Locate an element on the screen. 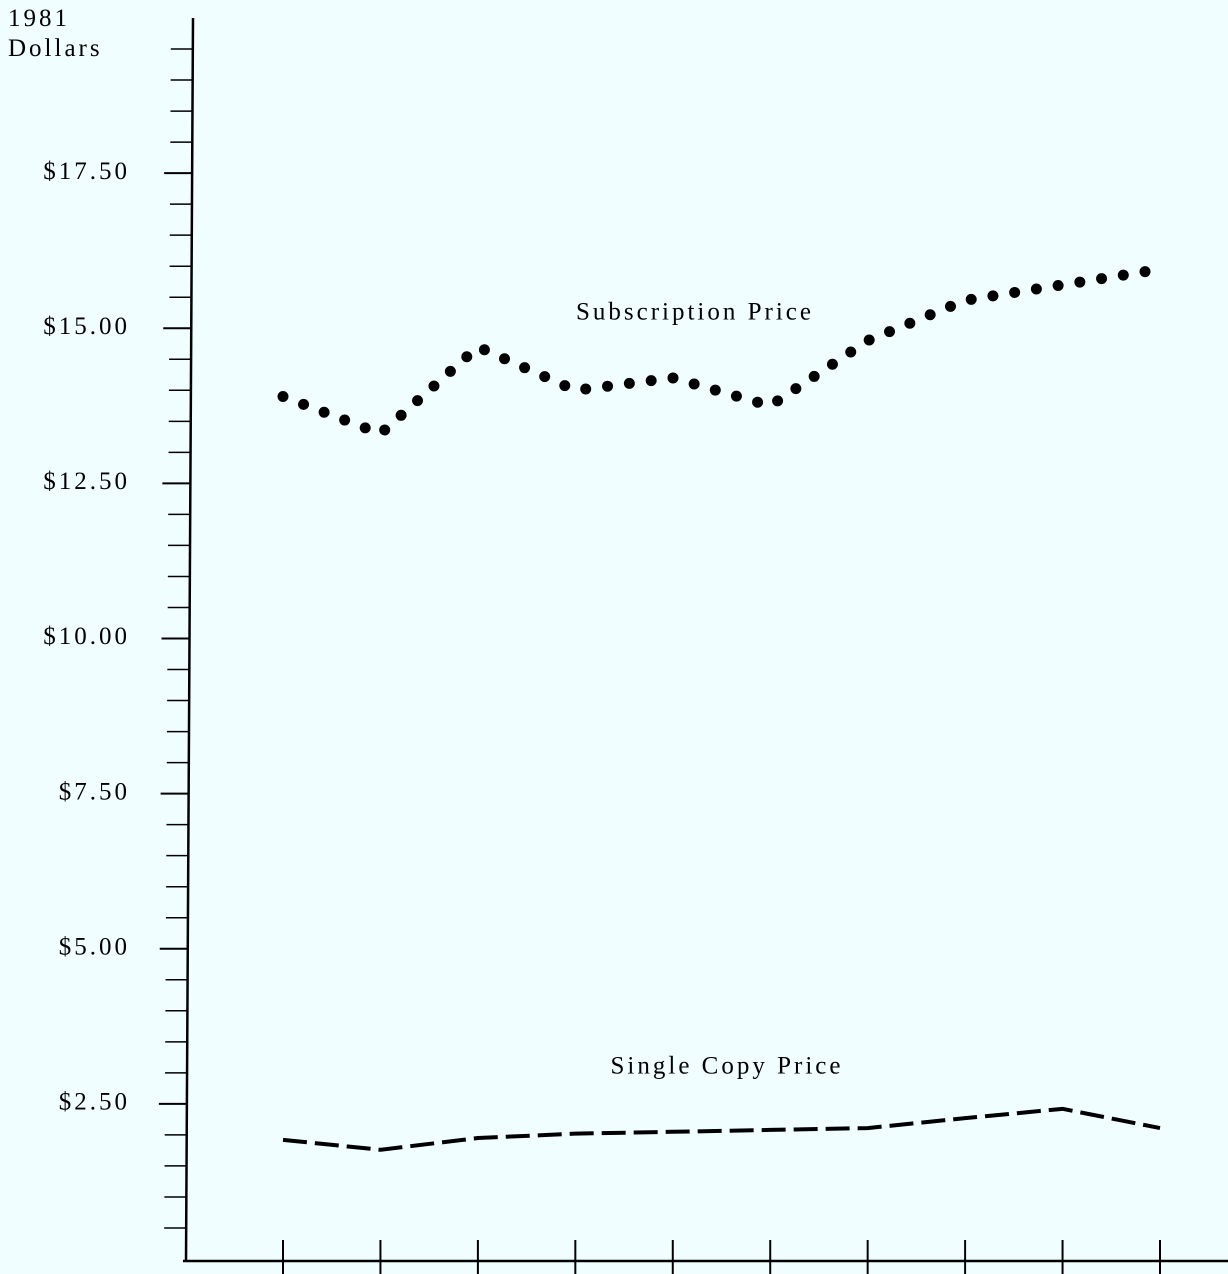  series-label: Subscription Price is located at coordinates (695, 312).